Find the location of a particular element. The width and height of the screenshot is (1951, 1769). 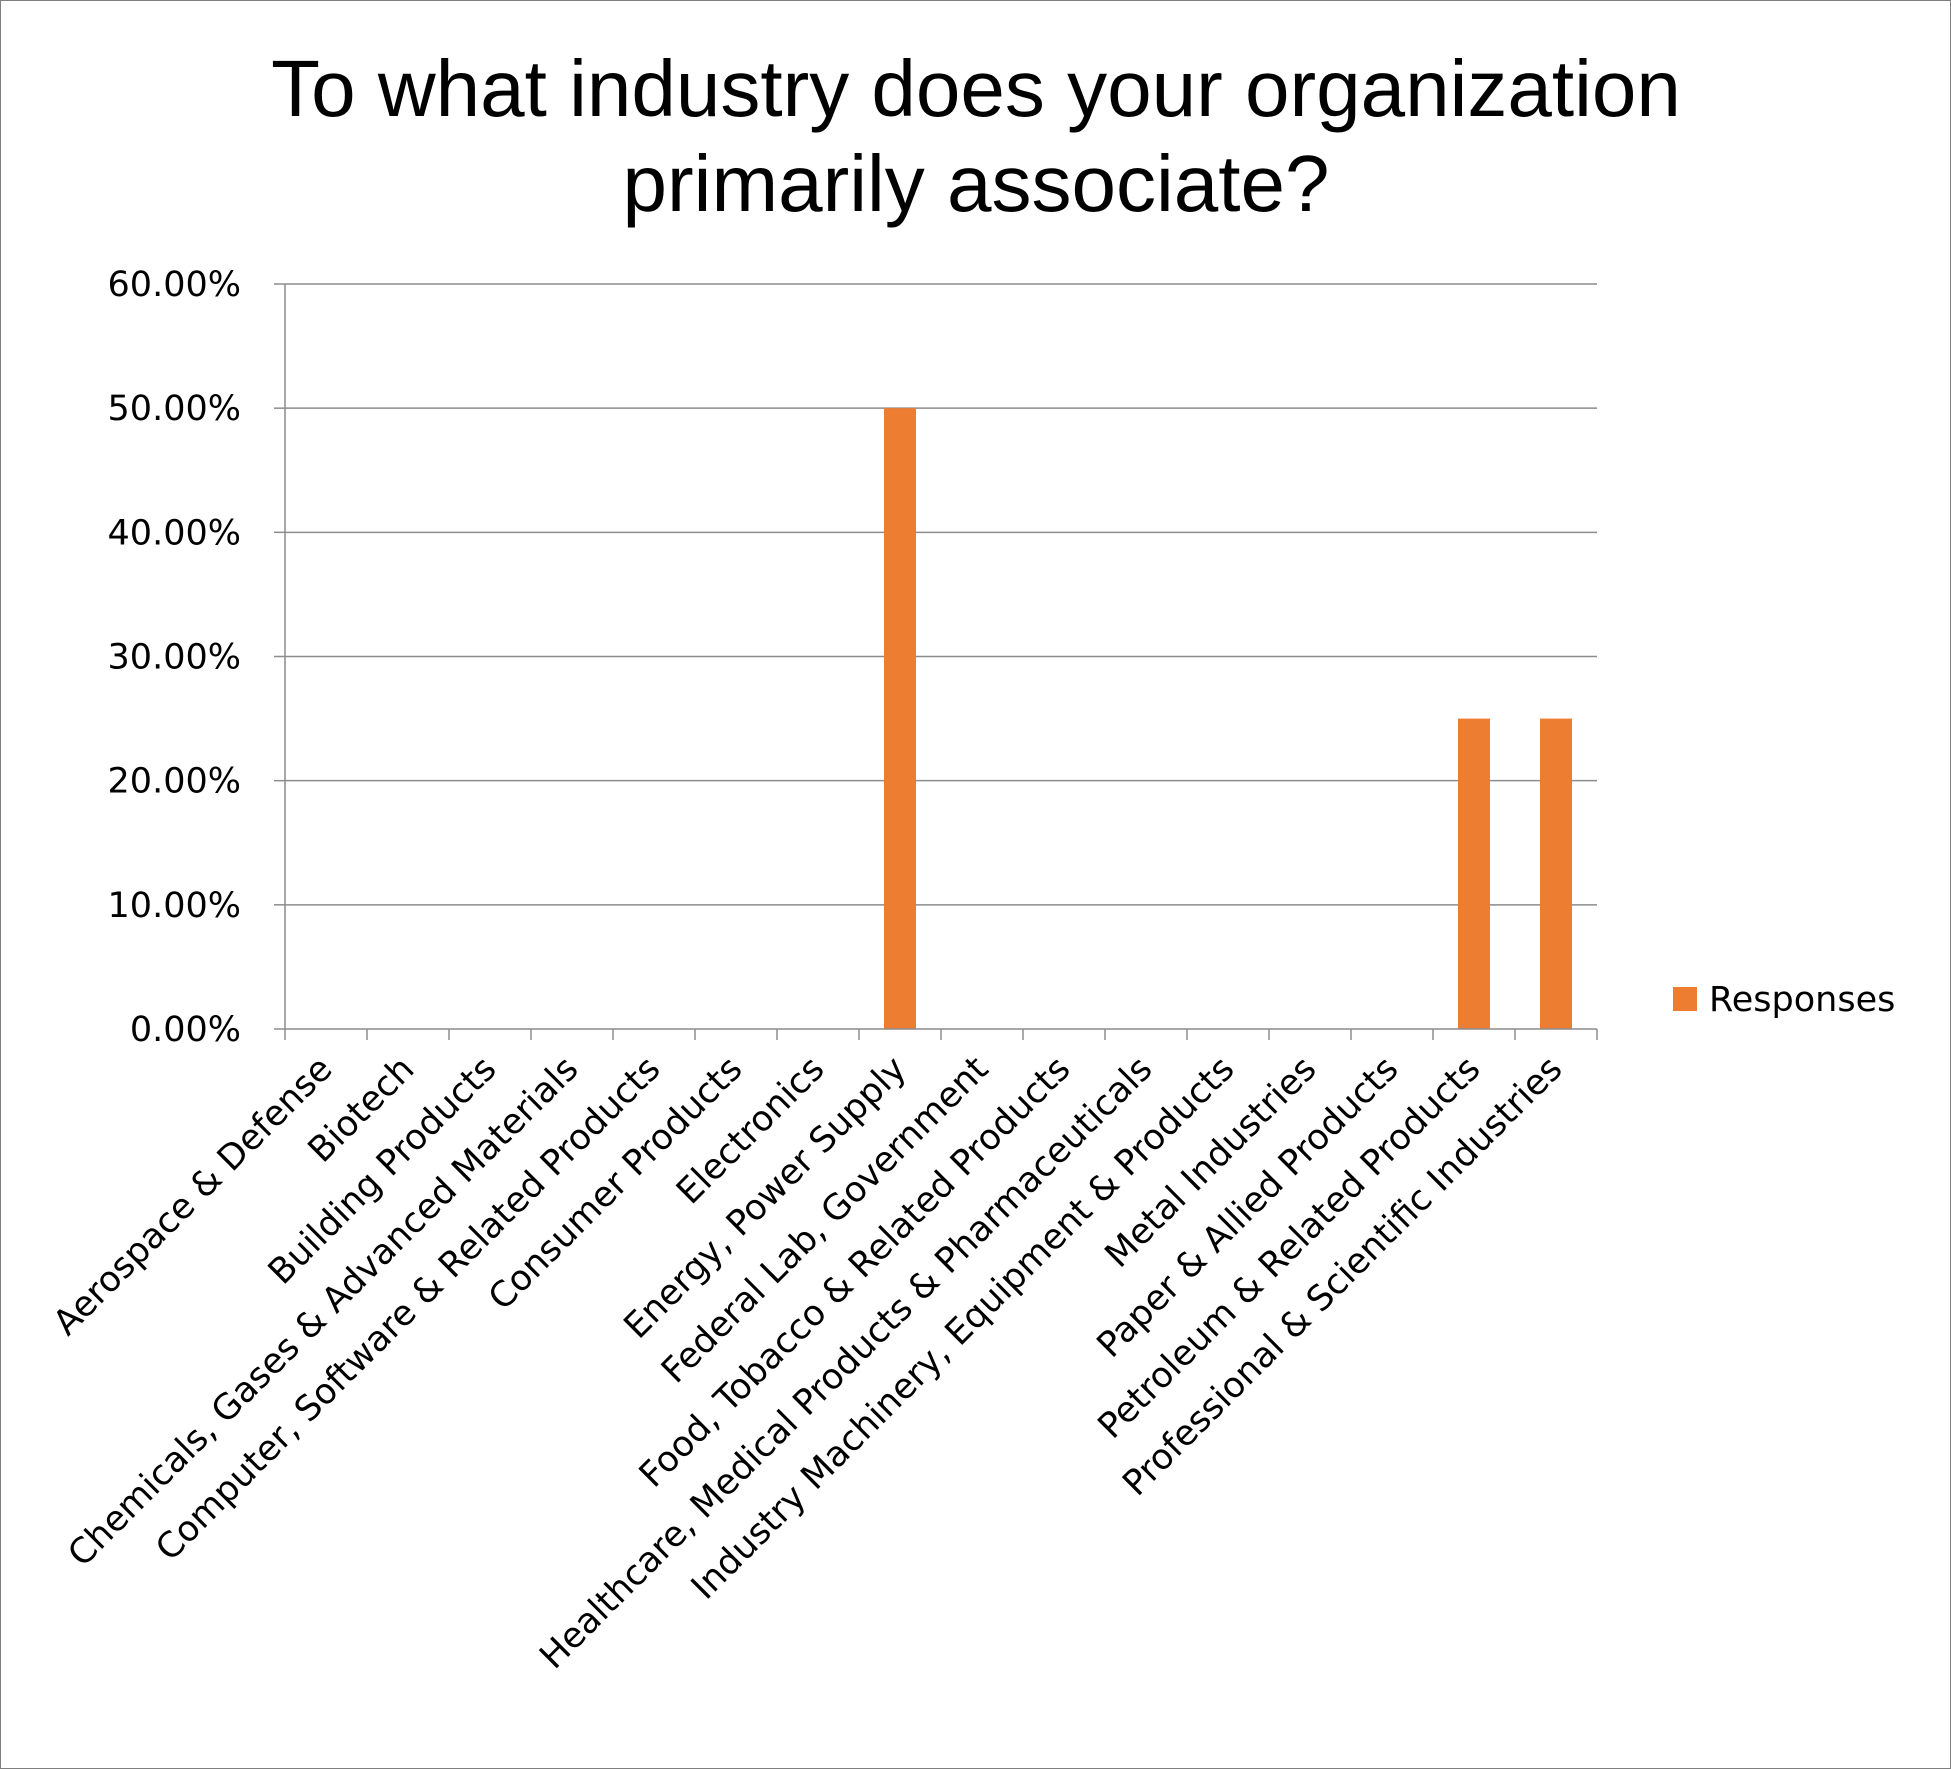

y-tick-label: 30.00% is located at coordinates (174, 658).